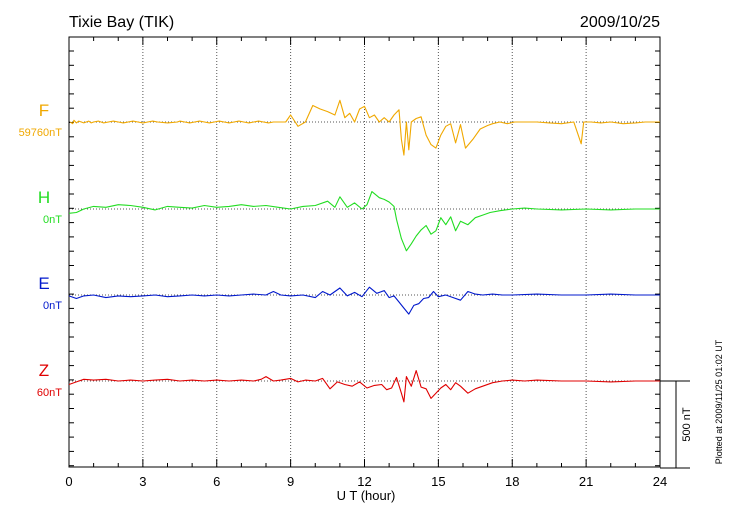 The height and width of the screenshot is (520, 730). Describe the element at coordinates (364, 127) in the screenshot. I see `series-f-line` at that location.